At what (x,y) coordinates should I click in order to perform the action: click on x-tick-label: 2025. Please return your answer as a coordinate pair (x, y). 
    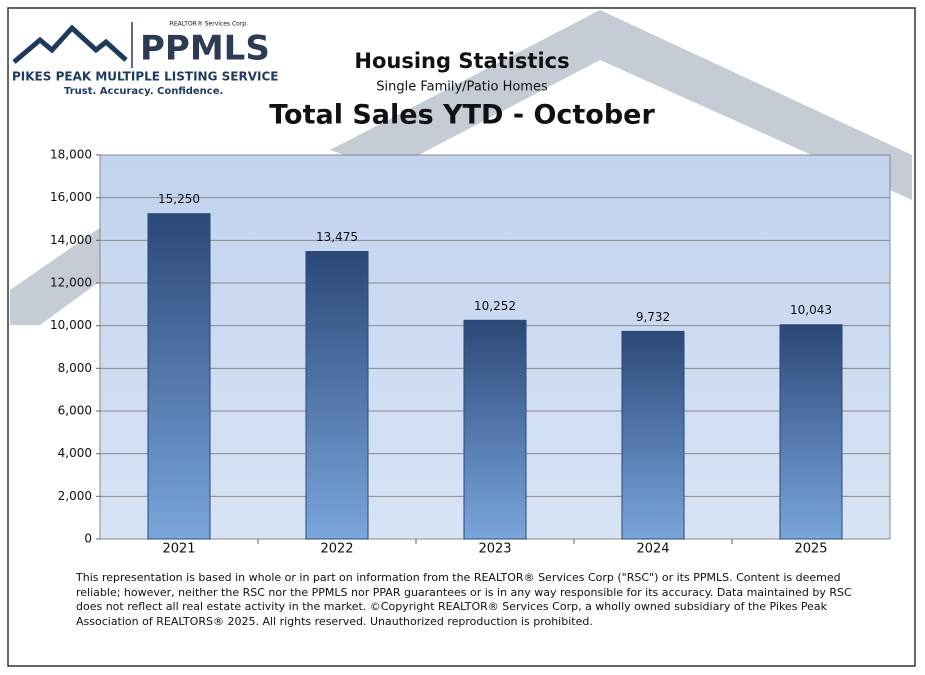
    Looking at the image, I should click on (810, 549).